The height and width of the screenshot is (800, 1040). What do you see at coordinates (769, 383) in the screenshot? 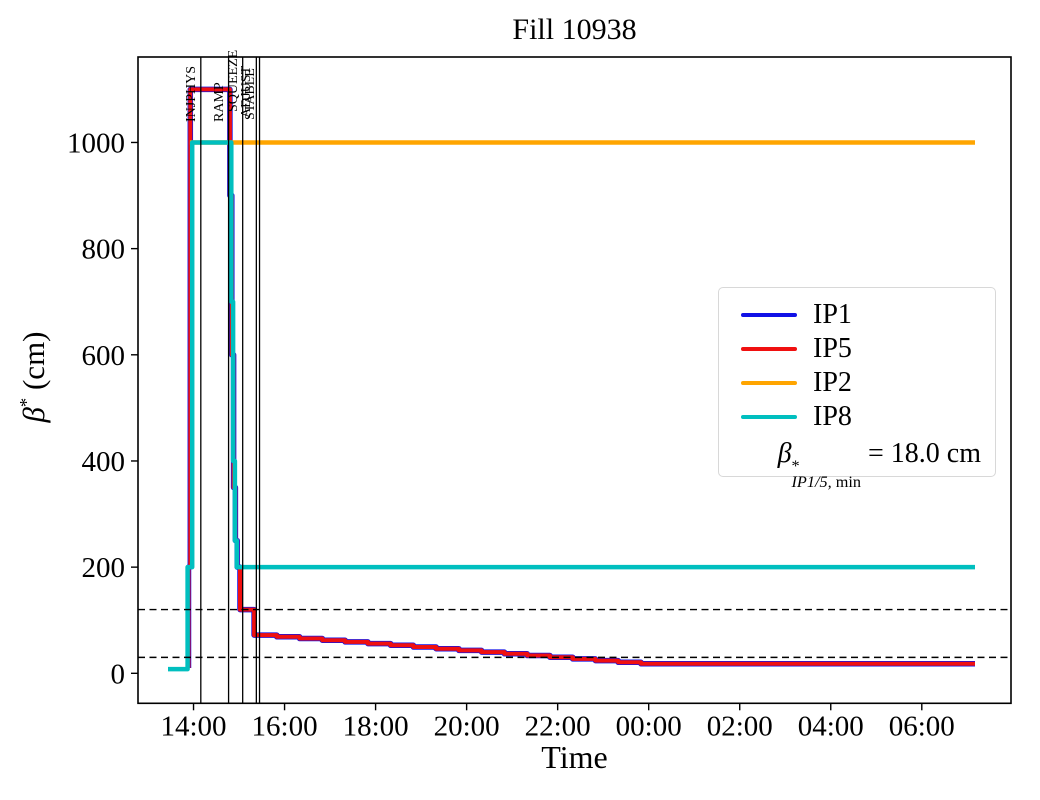
I see `legend-swatch-ip2` at bounding box center [769, 383].